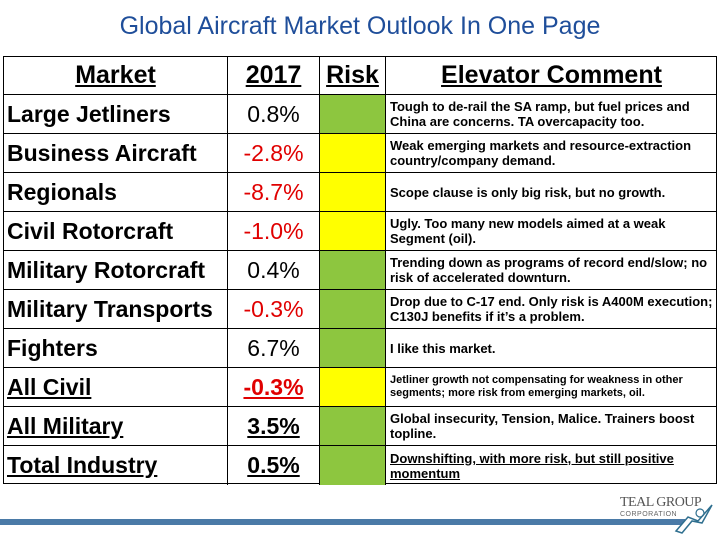  What do you see at coordinates (116, 270) in the screenshot?
I see `market-cell: Military Rotorcraft` at bounding box center [116, 270].